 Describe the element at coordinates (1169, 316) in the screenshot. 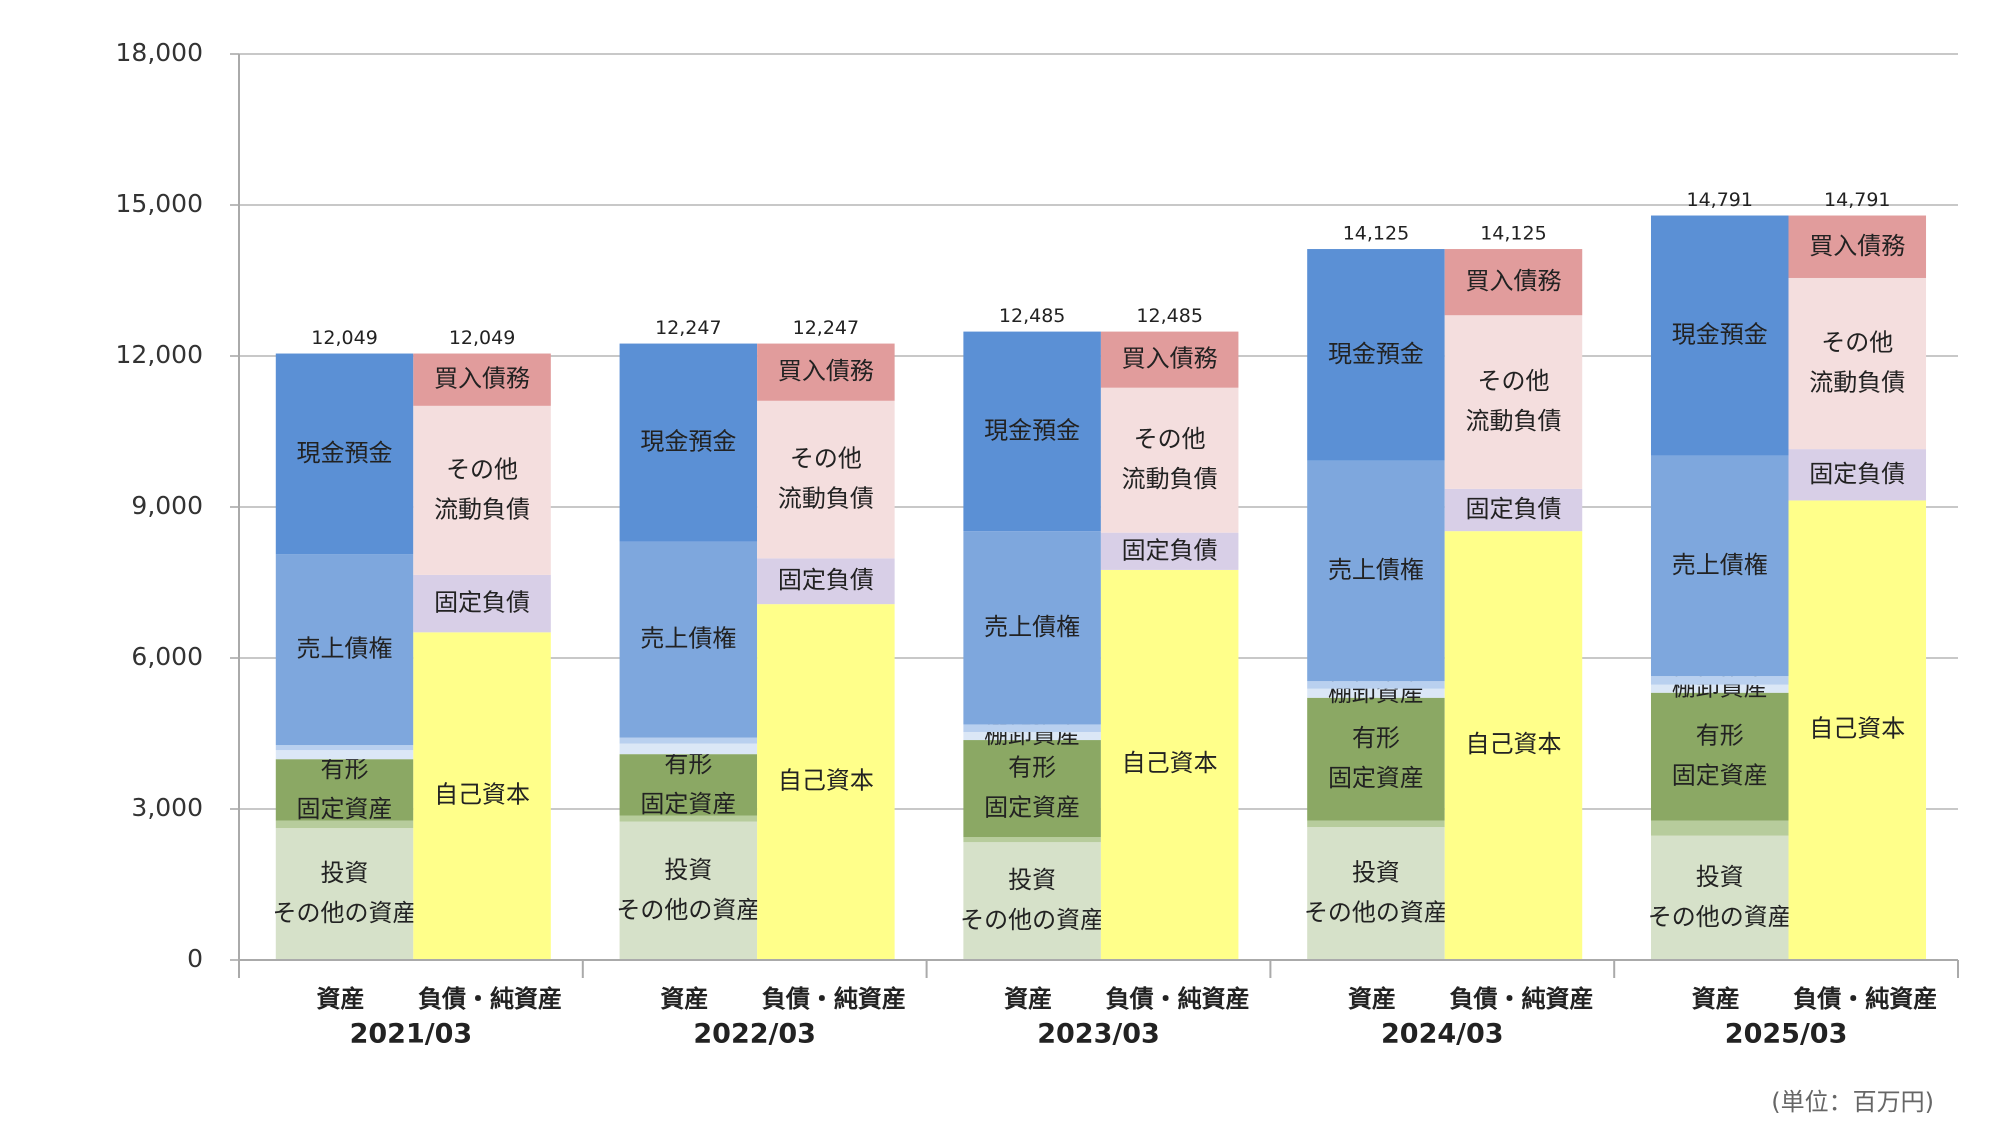

I see `total-label: 12,485` at that location.